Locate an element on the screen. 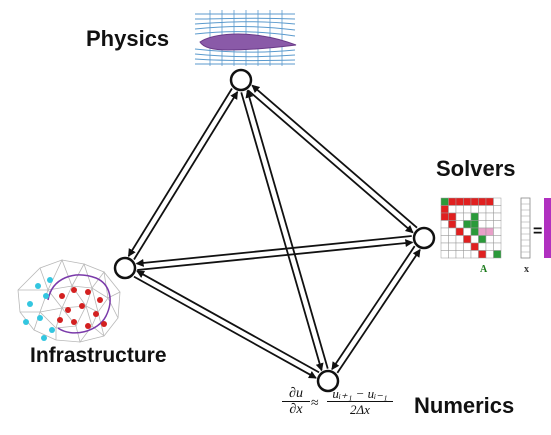 The width and height of the screenshot is (551, 435). mesh-icon is located at coordinates (69, 300).